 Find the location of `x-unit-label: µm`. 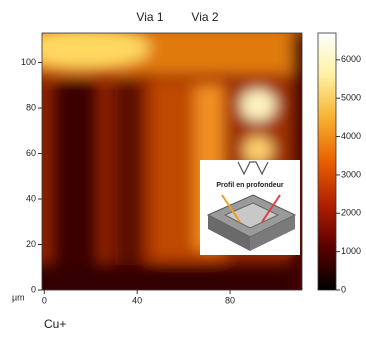

x-unit-label: µm is located at coordinates (18, 297).